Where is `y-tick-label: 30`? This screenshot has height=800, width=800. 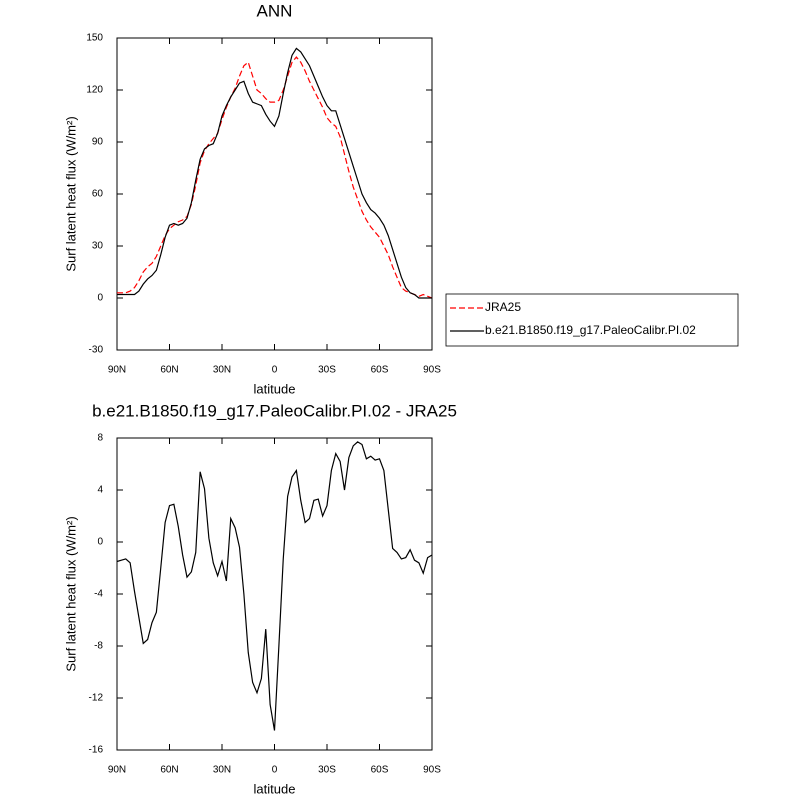
y-tick-label: 30 is located at coordinates (98, 246).